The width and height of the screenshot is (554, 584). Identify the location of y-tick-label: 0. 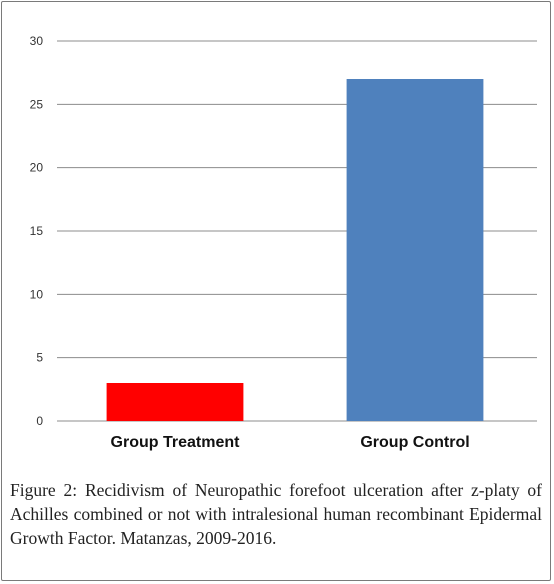
(39, 421).